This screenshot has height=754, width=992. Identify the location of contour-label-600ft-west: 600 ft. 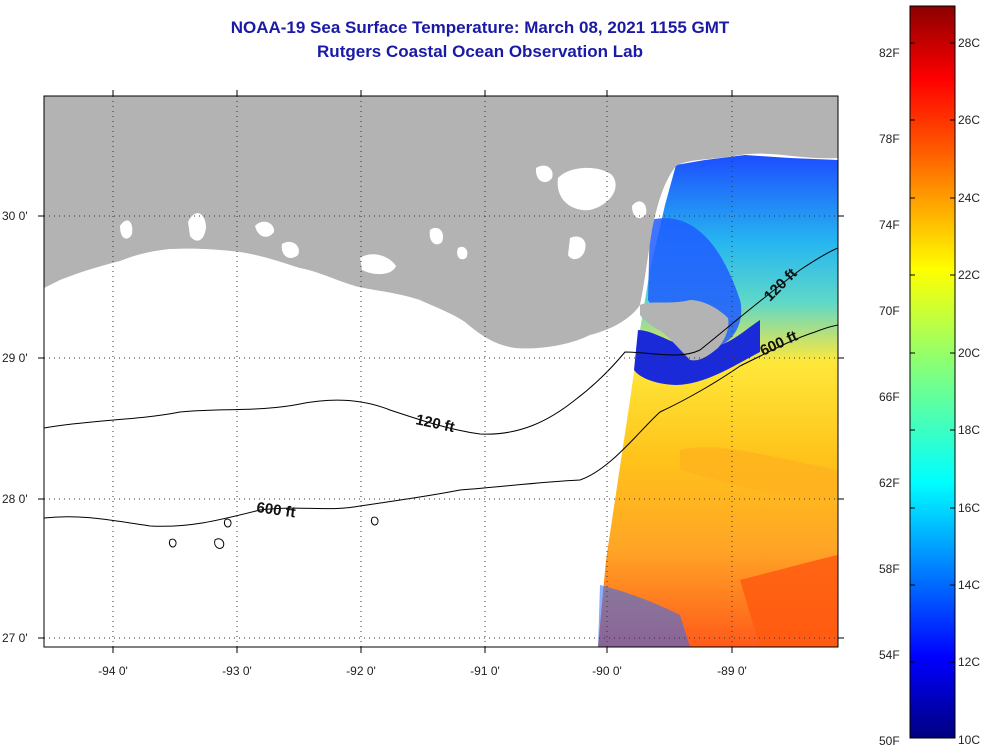
(275, 510).